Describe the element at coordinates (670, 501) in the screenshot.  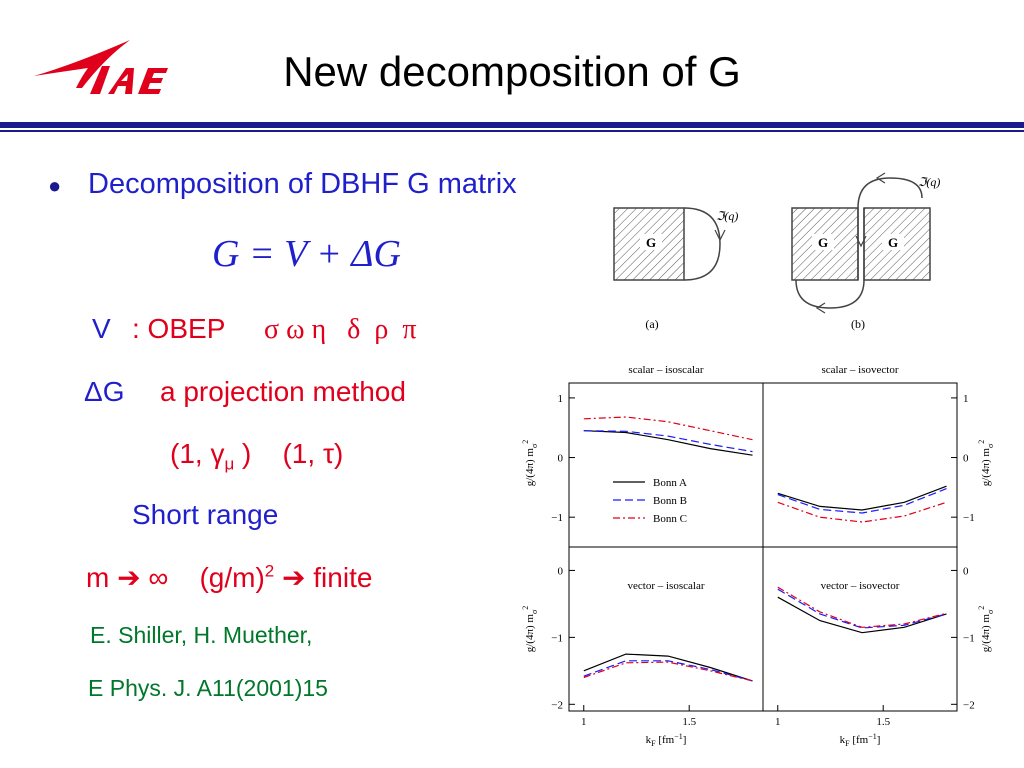
I see `legend-label: Bonn B` at that location.